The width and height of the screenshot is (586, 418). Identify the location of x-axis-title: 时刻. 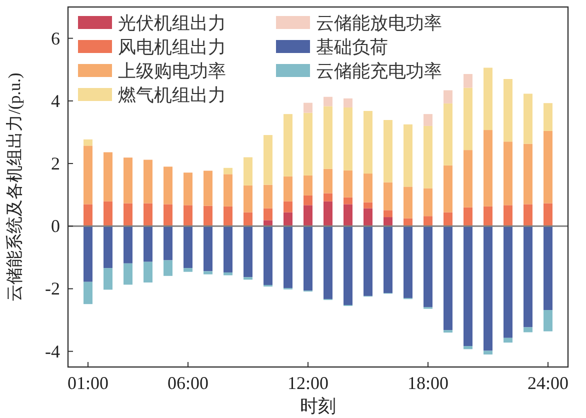
(318, 406).